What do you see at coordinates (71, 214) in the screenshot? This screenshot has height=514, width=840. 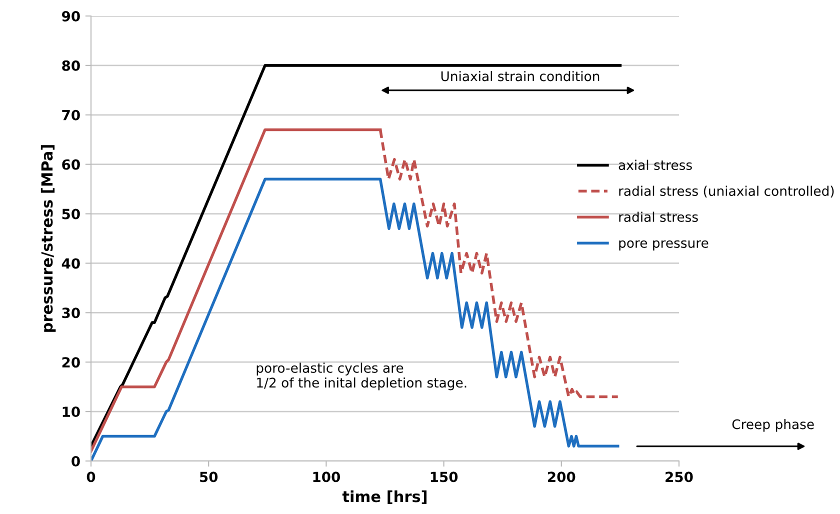 I see `y-tick-label: 50` at bounding box center [71, 214].